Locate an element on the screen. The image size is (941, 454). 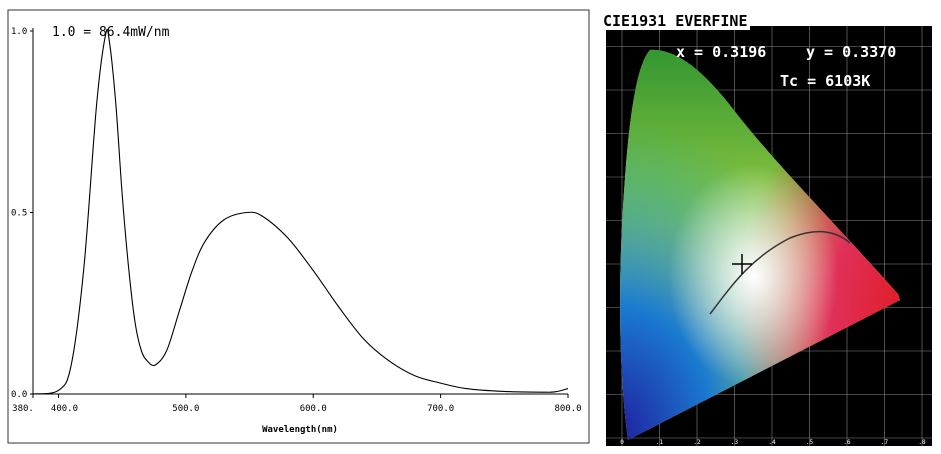
x-axis-label: Wavelength(nm) is located at coordinates (300, 430).